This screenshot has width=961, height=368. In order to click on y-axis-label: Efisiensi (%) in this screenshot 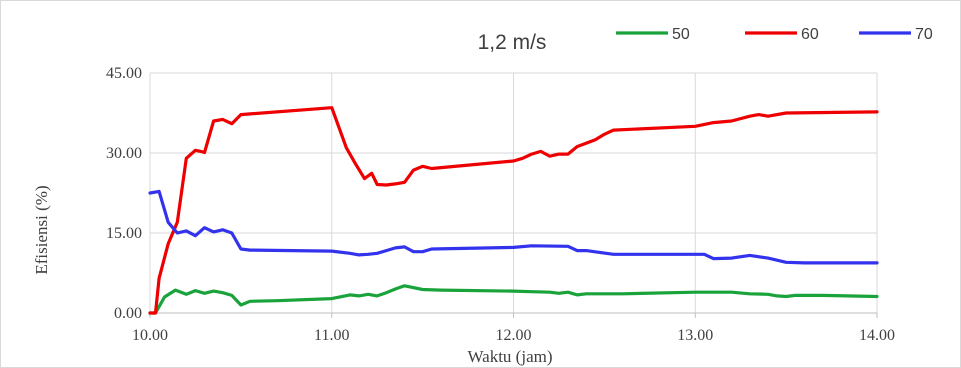, I will do `click(41, 229)`.